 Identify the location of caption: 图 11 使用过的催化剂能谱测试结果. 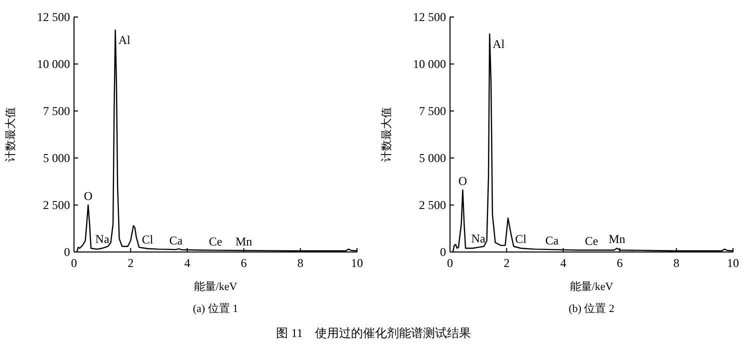
(373, 333).